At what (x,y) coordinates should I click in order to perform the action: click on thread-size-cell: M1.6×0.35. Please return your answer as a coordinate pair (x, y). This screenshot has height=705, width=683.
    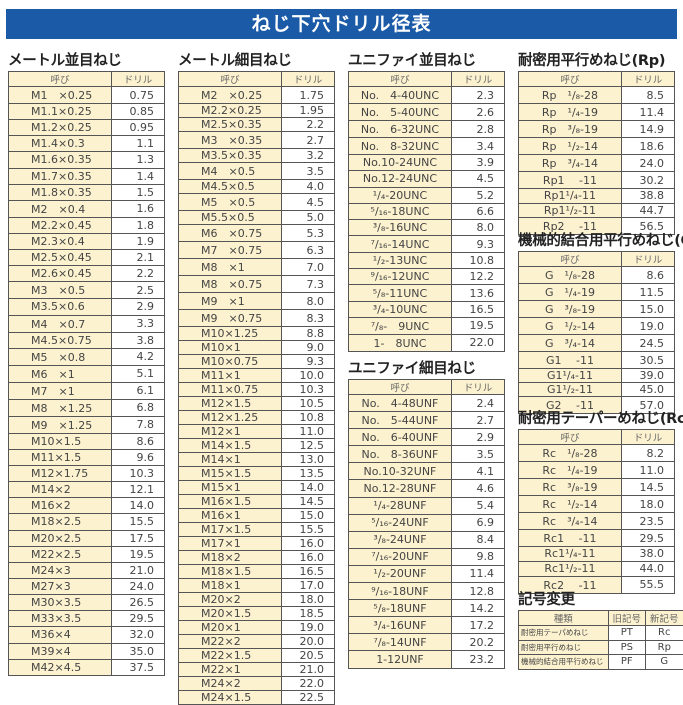
    Looking at the image, I should click on (60, 160).